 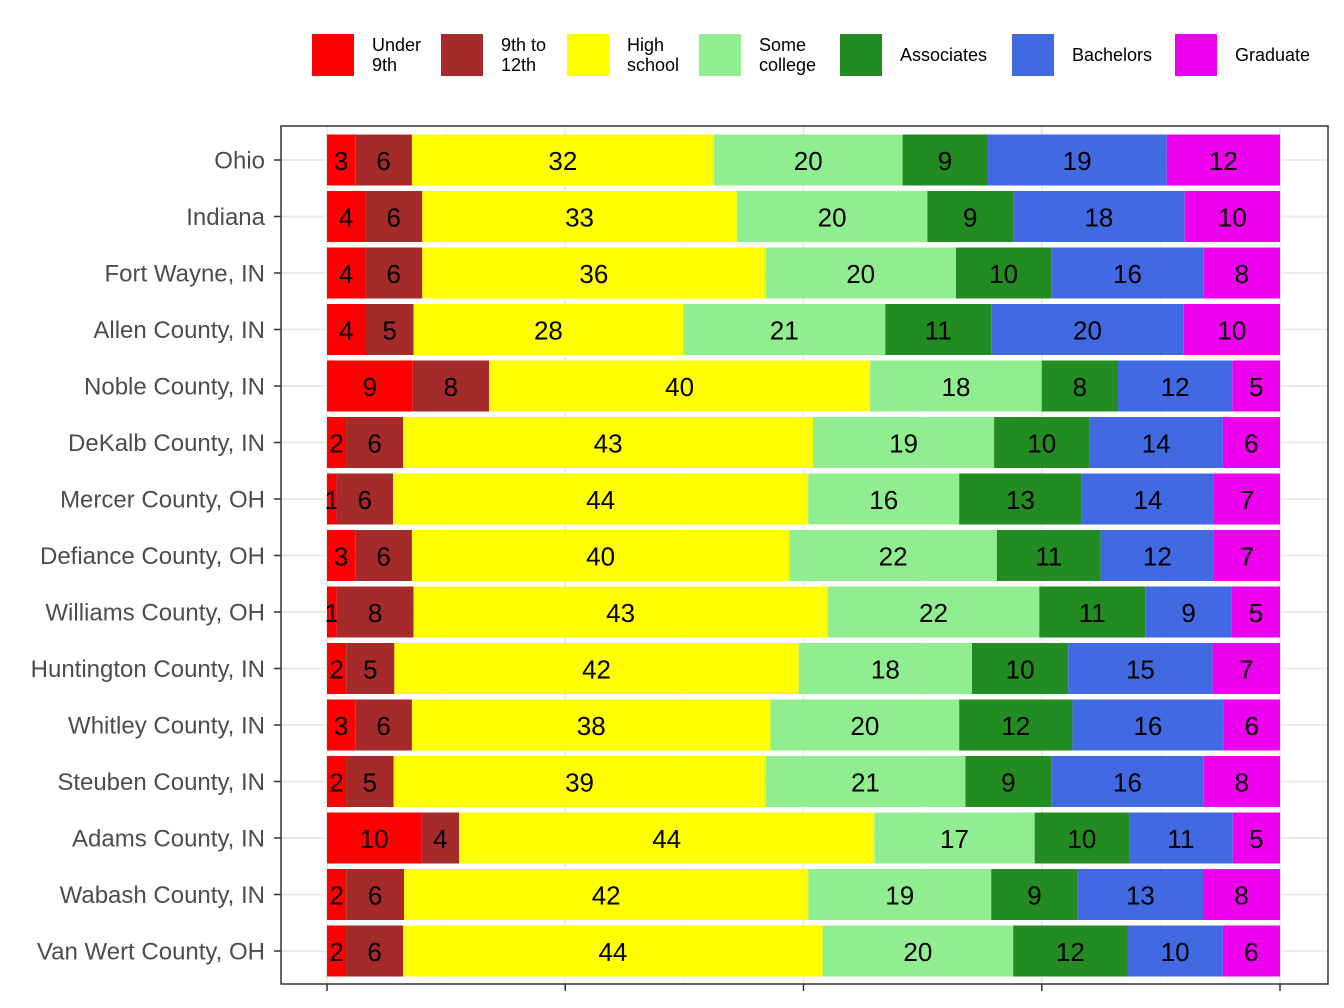 What do you see at coordinates (166, 726) in the screenshot?
I see `y-tick-label: Whitley County, IN` at bounding box center [166, 726].